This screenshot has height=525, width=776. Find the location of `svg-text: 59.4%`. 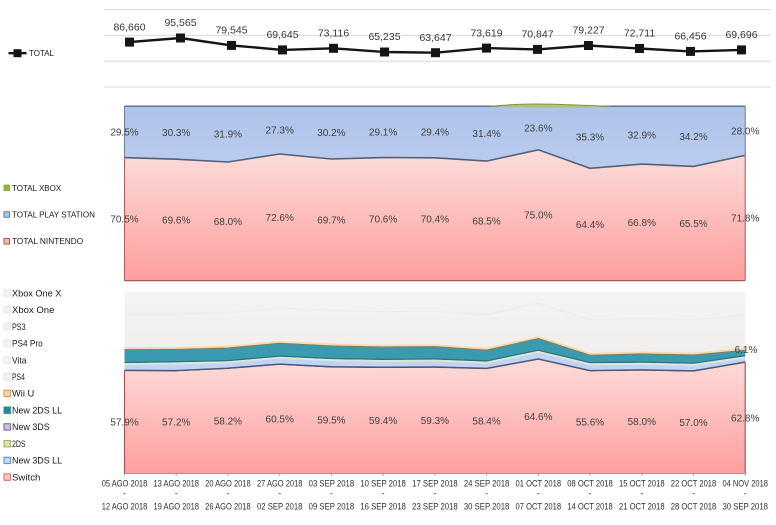

svg-text: 59.4% is located at coordinates (383, 421).